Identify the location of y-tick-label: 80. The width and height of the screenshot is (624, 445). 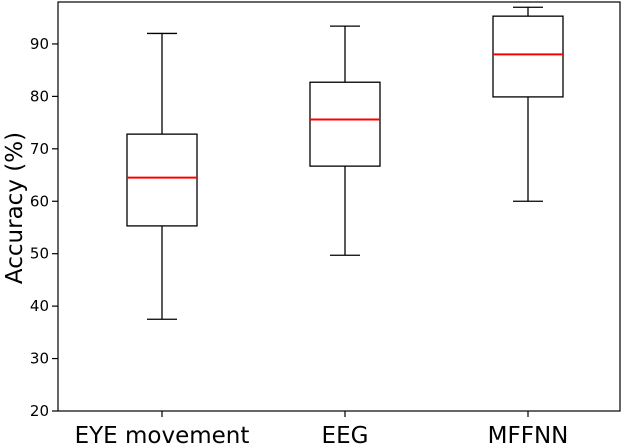
(39, 96).